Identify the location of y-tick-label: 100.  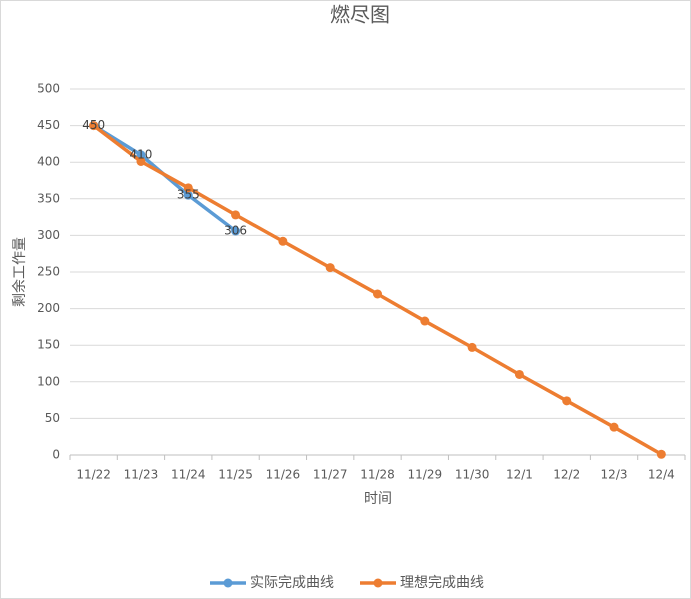
(48, 381).